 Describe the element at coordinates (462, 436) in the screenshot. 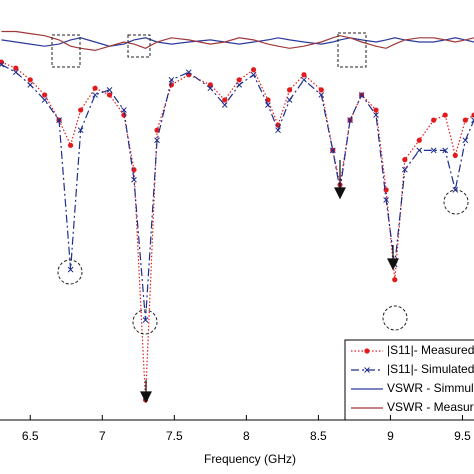

I see `x-tick-label: 9.5` at that location.